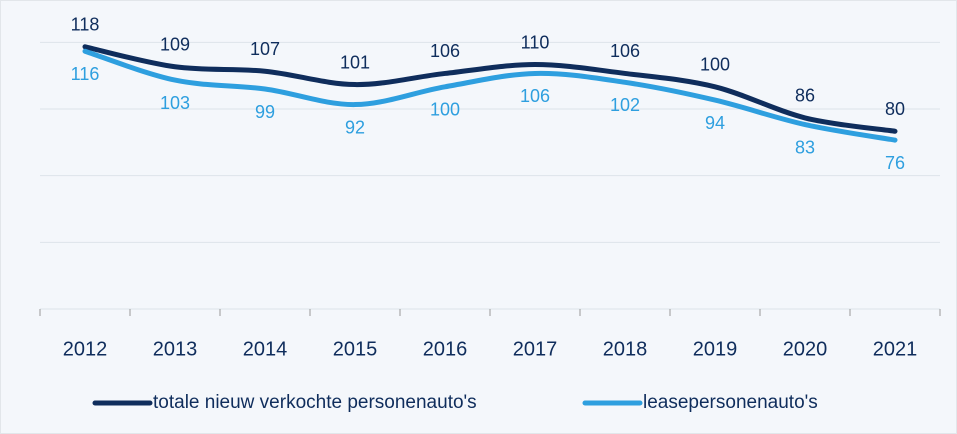 The height and width of the screenshot is (434, 957). What do you see at coordinates (175, 349) in the screenshot?
I see `x-tick-label: 2013` at bounding box center [175, 349].